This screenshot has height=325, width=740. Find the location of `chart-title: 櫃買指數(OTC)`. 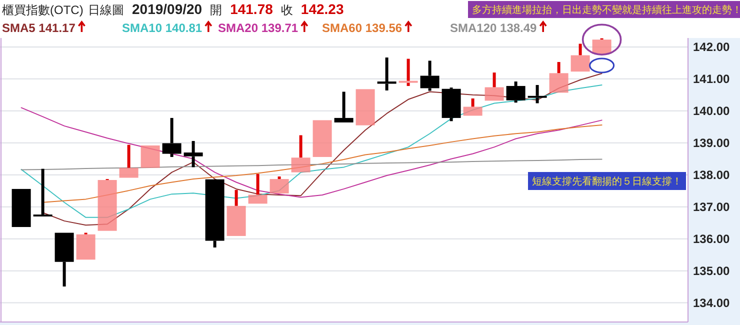

chart-title: 櫃買指數(OTC) is located at coordinates (43, 10).